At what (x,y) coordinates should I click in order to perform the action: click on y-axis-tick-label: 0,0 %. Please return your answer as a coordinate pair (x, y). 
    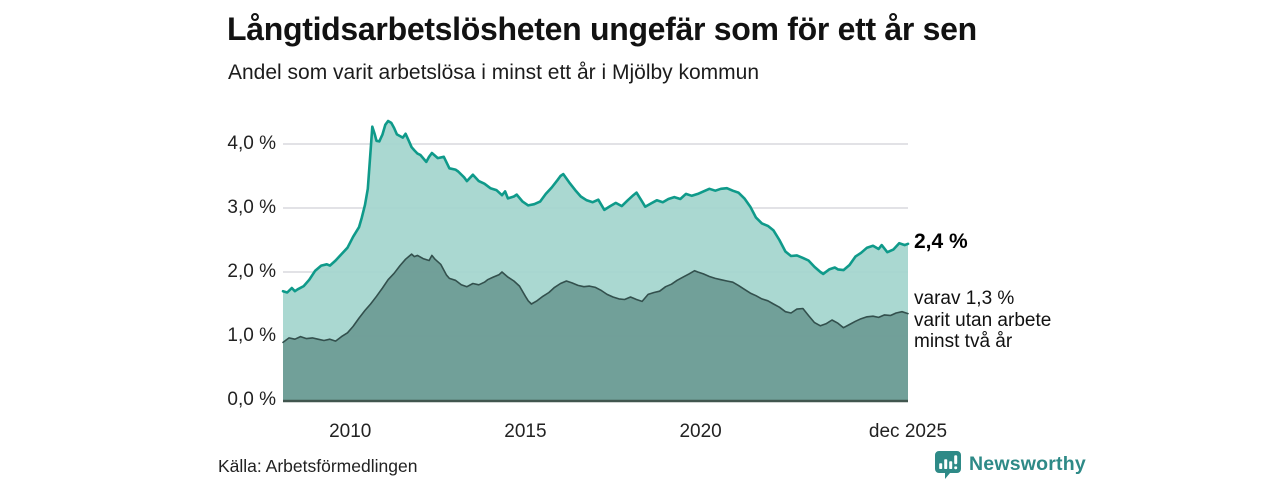
    Looking at the image, I should click on (251, 399).